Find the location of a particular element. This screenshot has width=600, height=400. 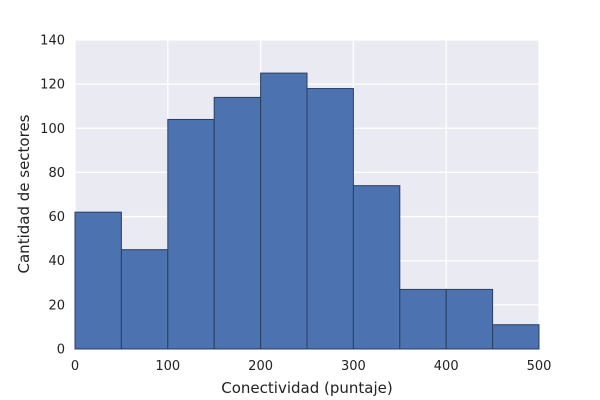

y-tick-labels: 0 20 40 60 80 100 120 140 is located at coordinates (52, 196).